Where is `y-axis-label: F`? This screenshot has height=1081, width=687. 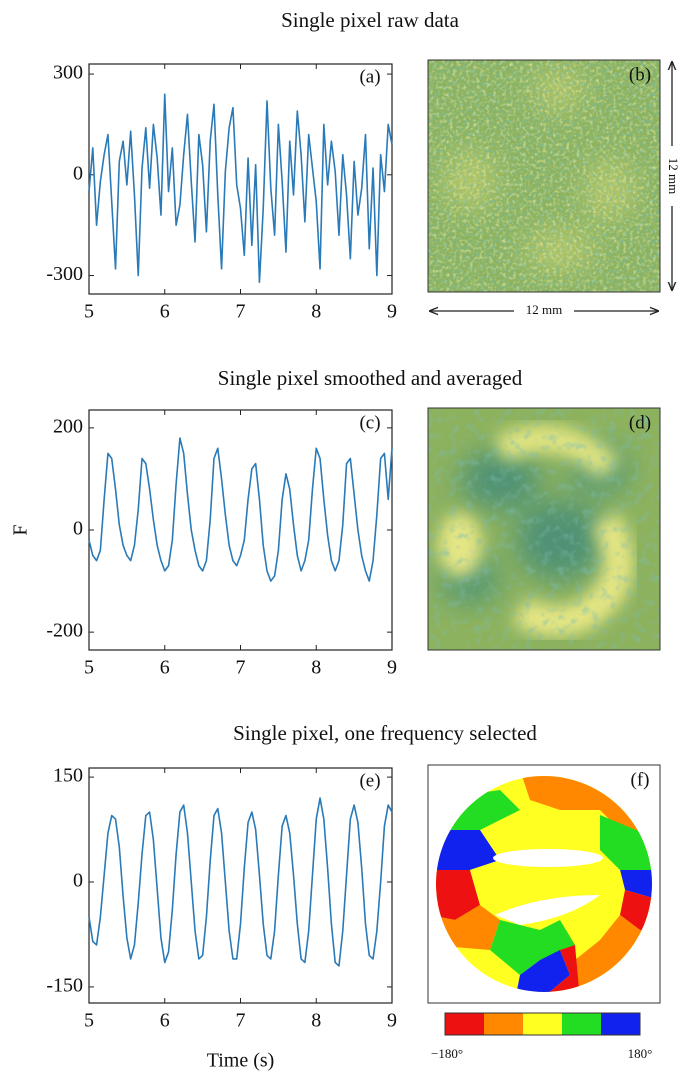 y-axis-label: F is located at coordinates (21, 529).